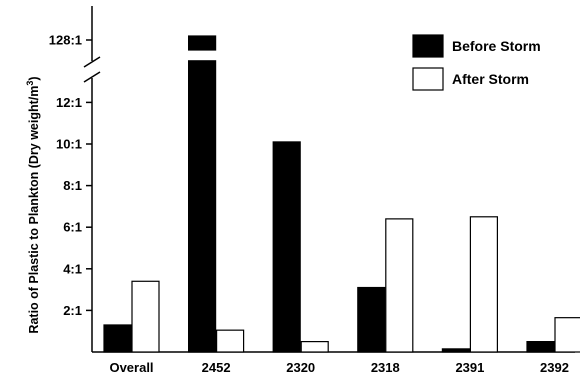 The image size is (580, 384). Describe the element at coordinates (469, 367) in the screenshot. I see `x-category-label: 2391` at that location.